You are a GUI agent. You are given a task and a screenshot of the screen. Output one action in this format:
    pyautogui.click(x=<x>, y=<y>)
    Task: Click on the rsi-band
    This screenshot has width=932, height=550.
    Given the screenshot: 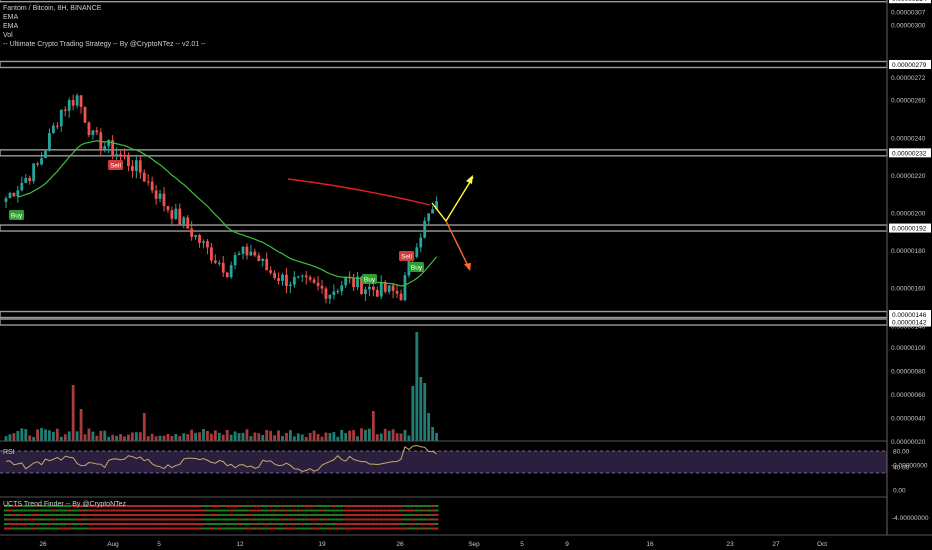 What is the action you would take?
    pyautogui.click(x=443, y=462)
    